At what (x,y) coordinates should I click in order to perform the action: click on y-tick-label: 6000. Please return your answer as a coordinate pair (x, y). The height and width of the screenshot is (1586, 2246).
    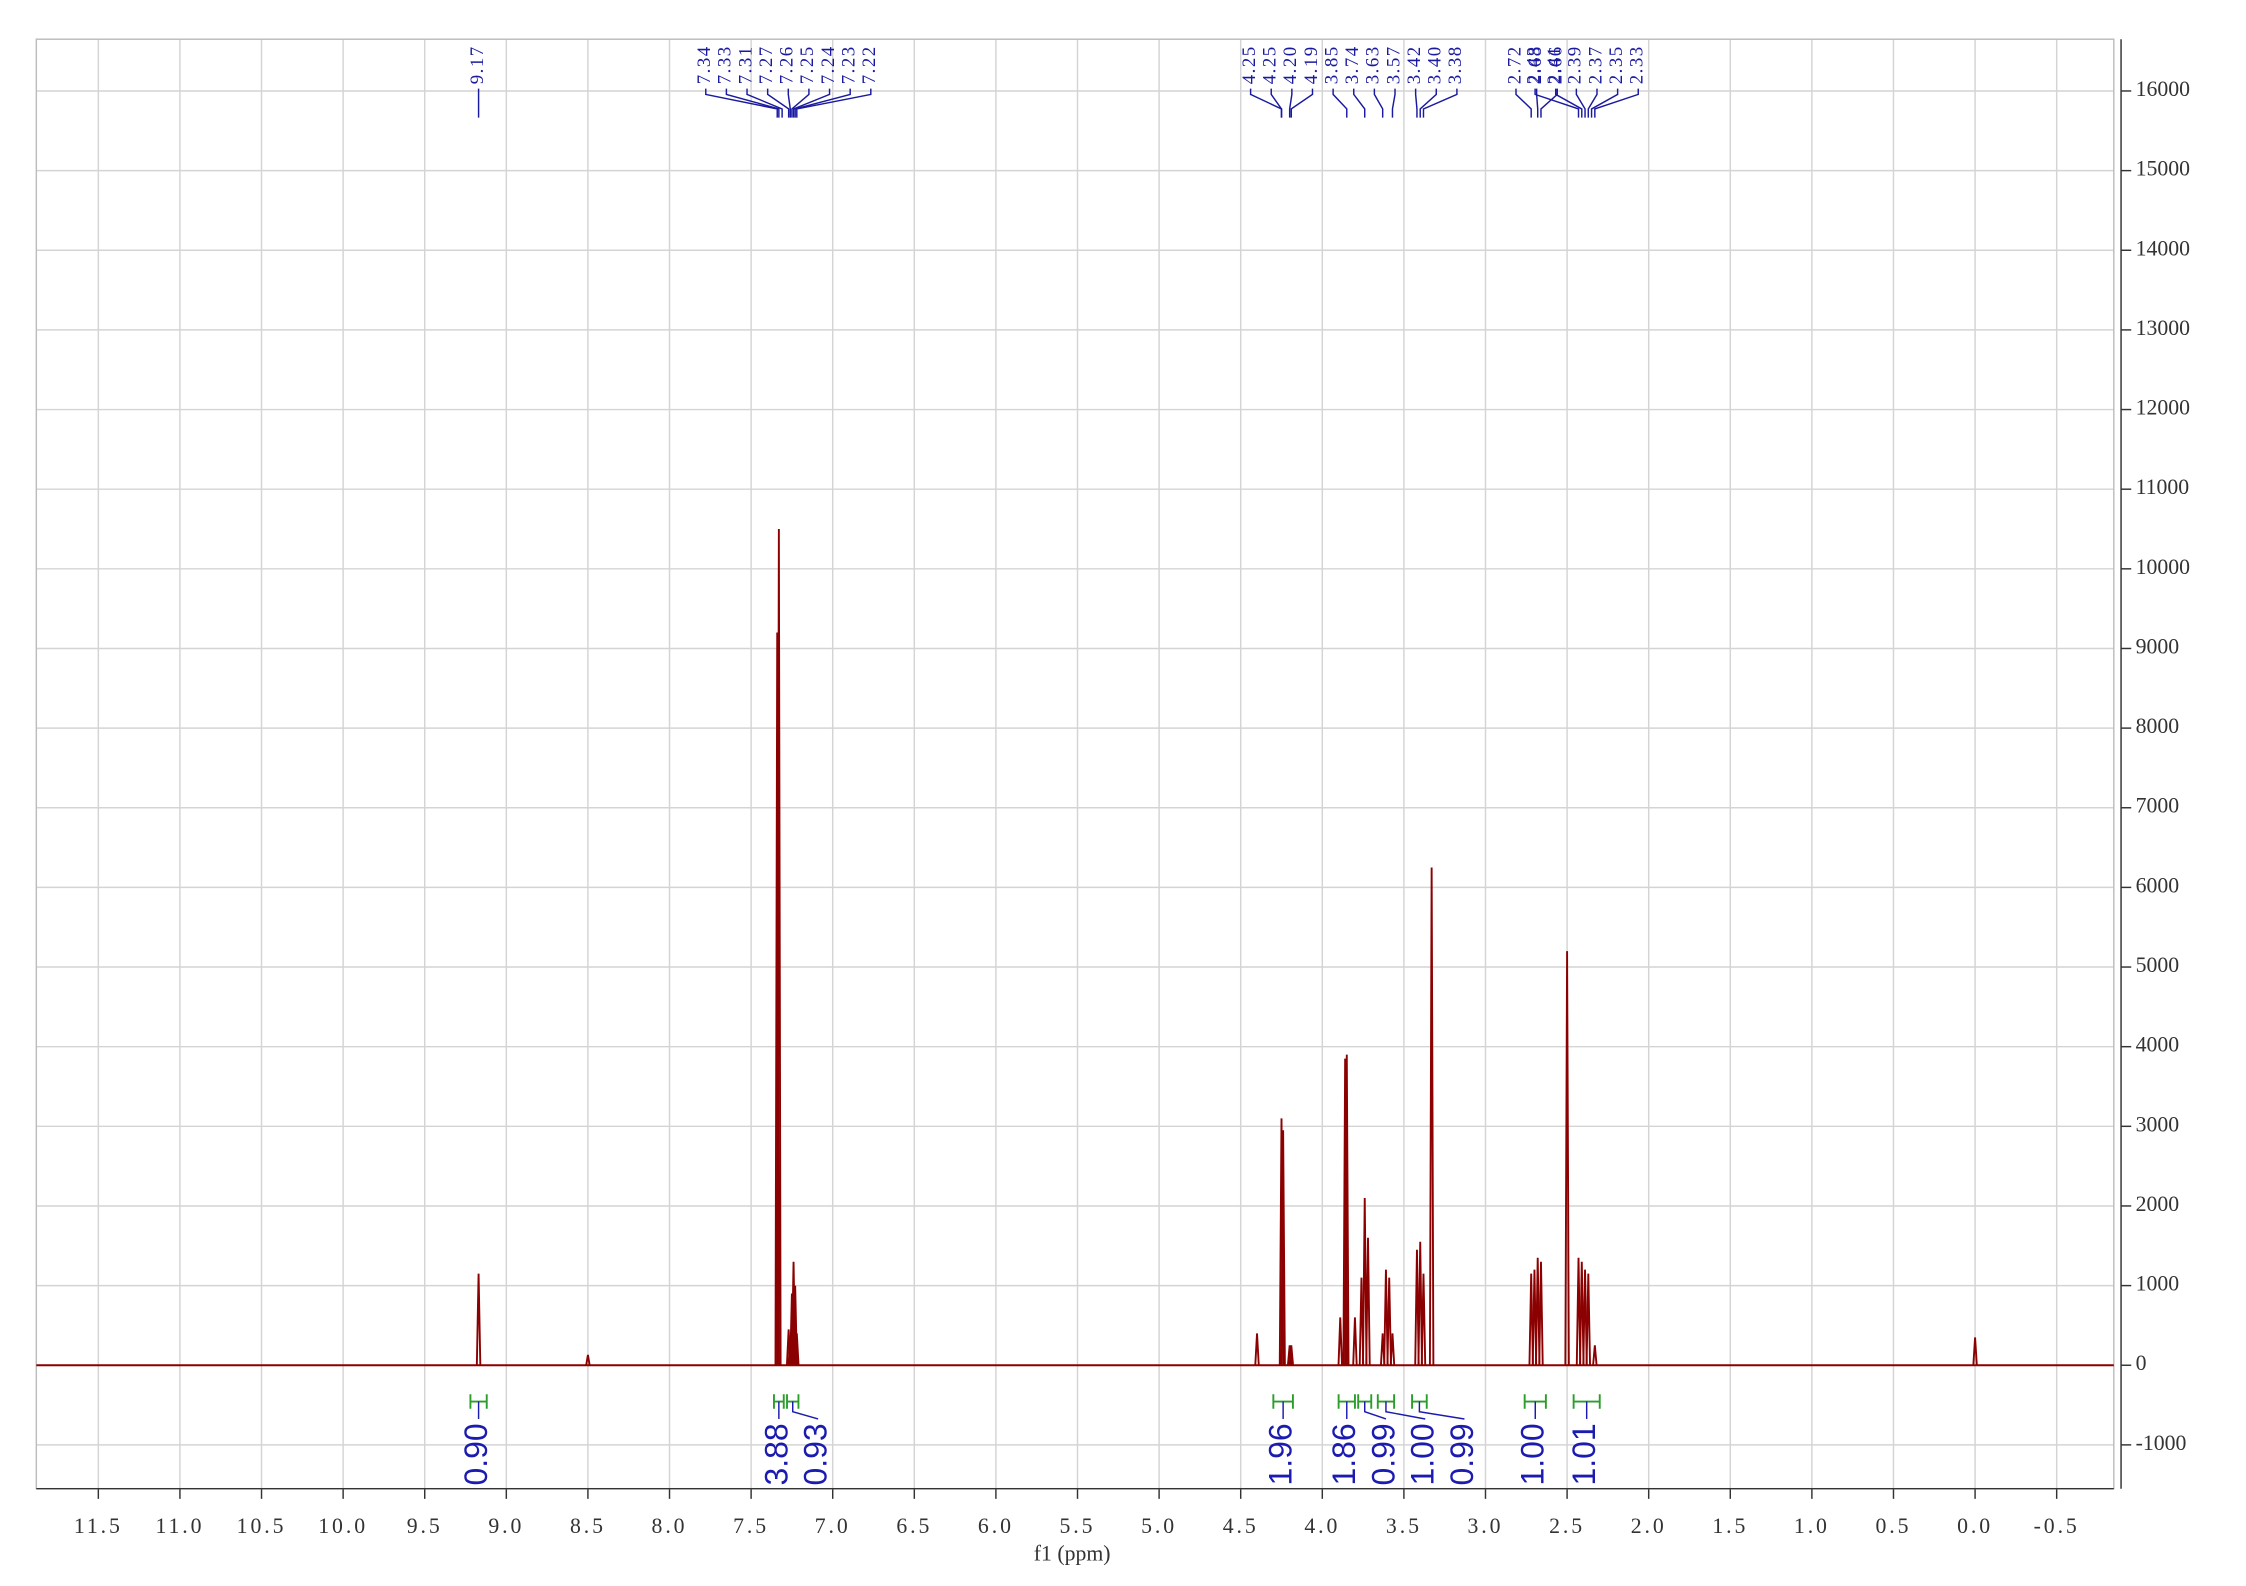
    Looking at the image, I should click on (2158, 885).